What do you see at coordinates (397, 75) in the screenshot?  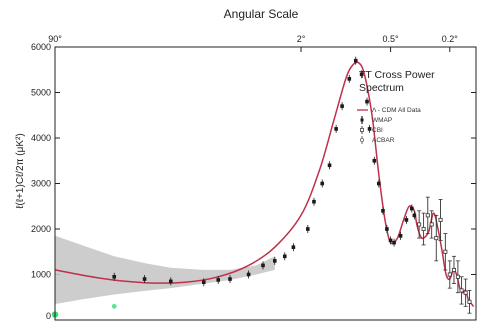 I see `annotation-line-1: TT Cross Power` at bounding box center [397, 75].